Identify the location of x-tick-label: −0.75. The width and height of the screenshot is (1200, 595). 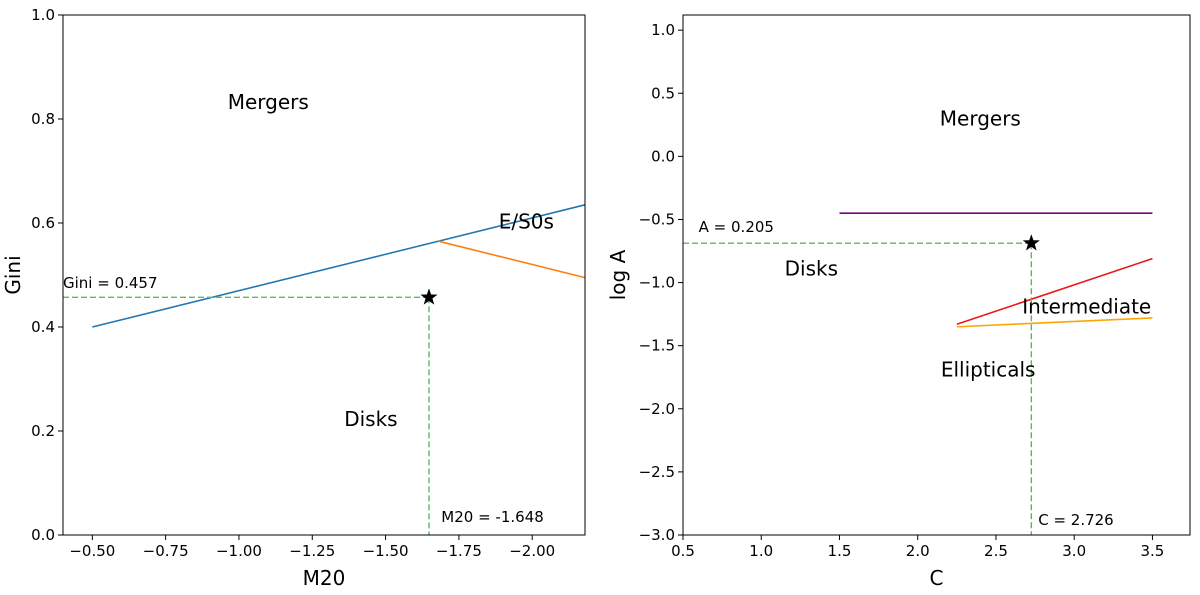
(166, 551).